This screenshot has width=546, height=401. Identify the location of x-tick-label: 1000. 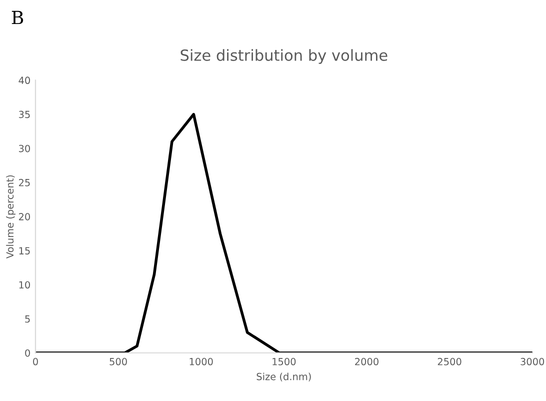
(201, 362).